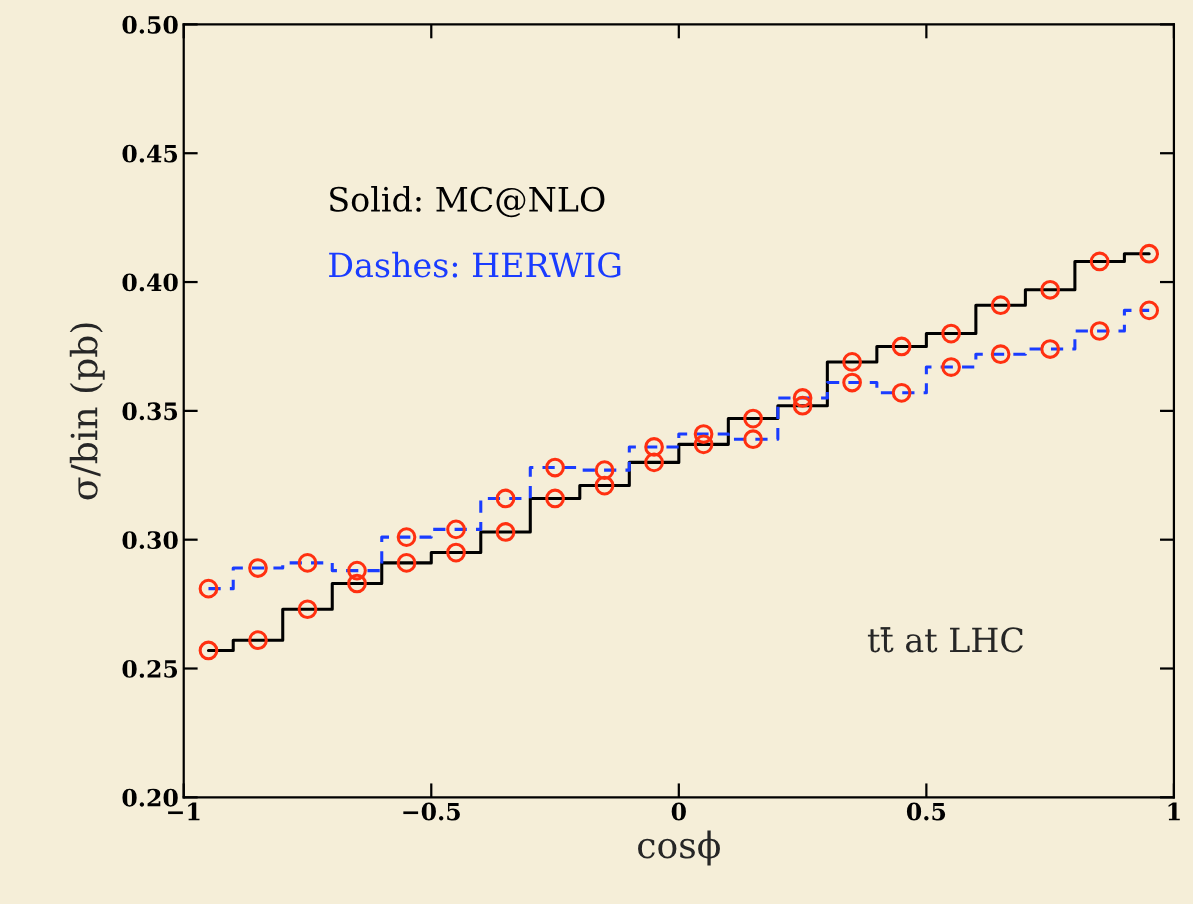 This screenshot has width=1193, height=904. I want to click on x-tick-label: 0, so click(678, 811).